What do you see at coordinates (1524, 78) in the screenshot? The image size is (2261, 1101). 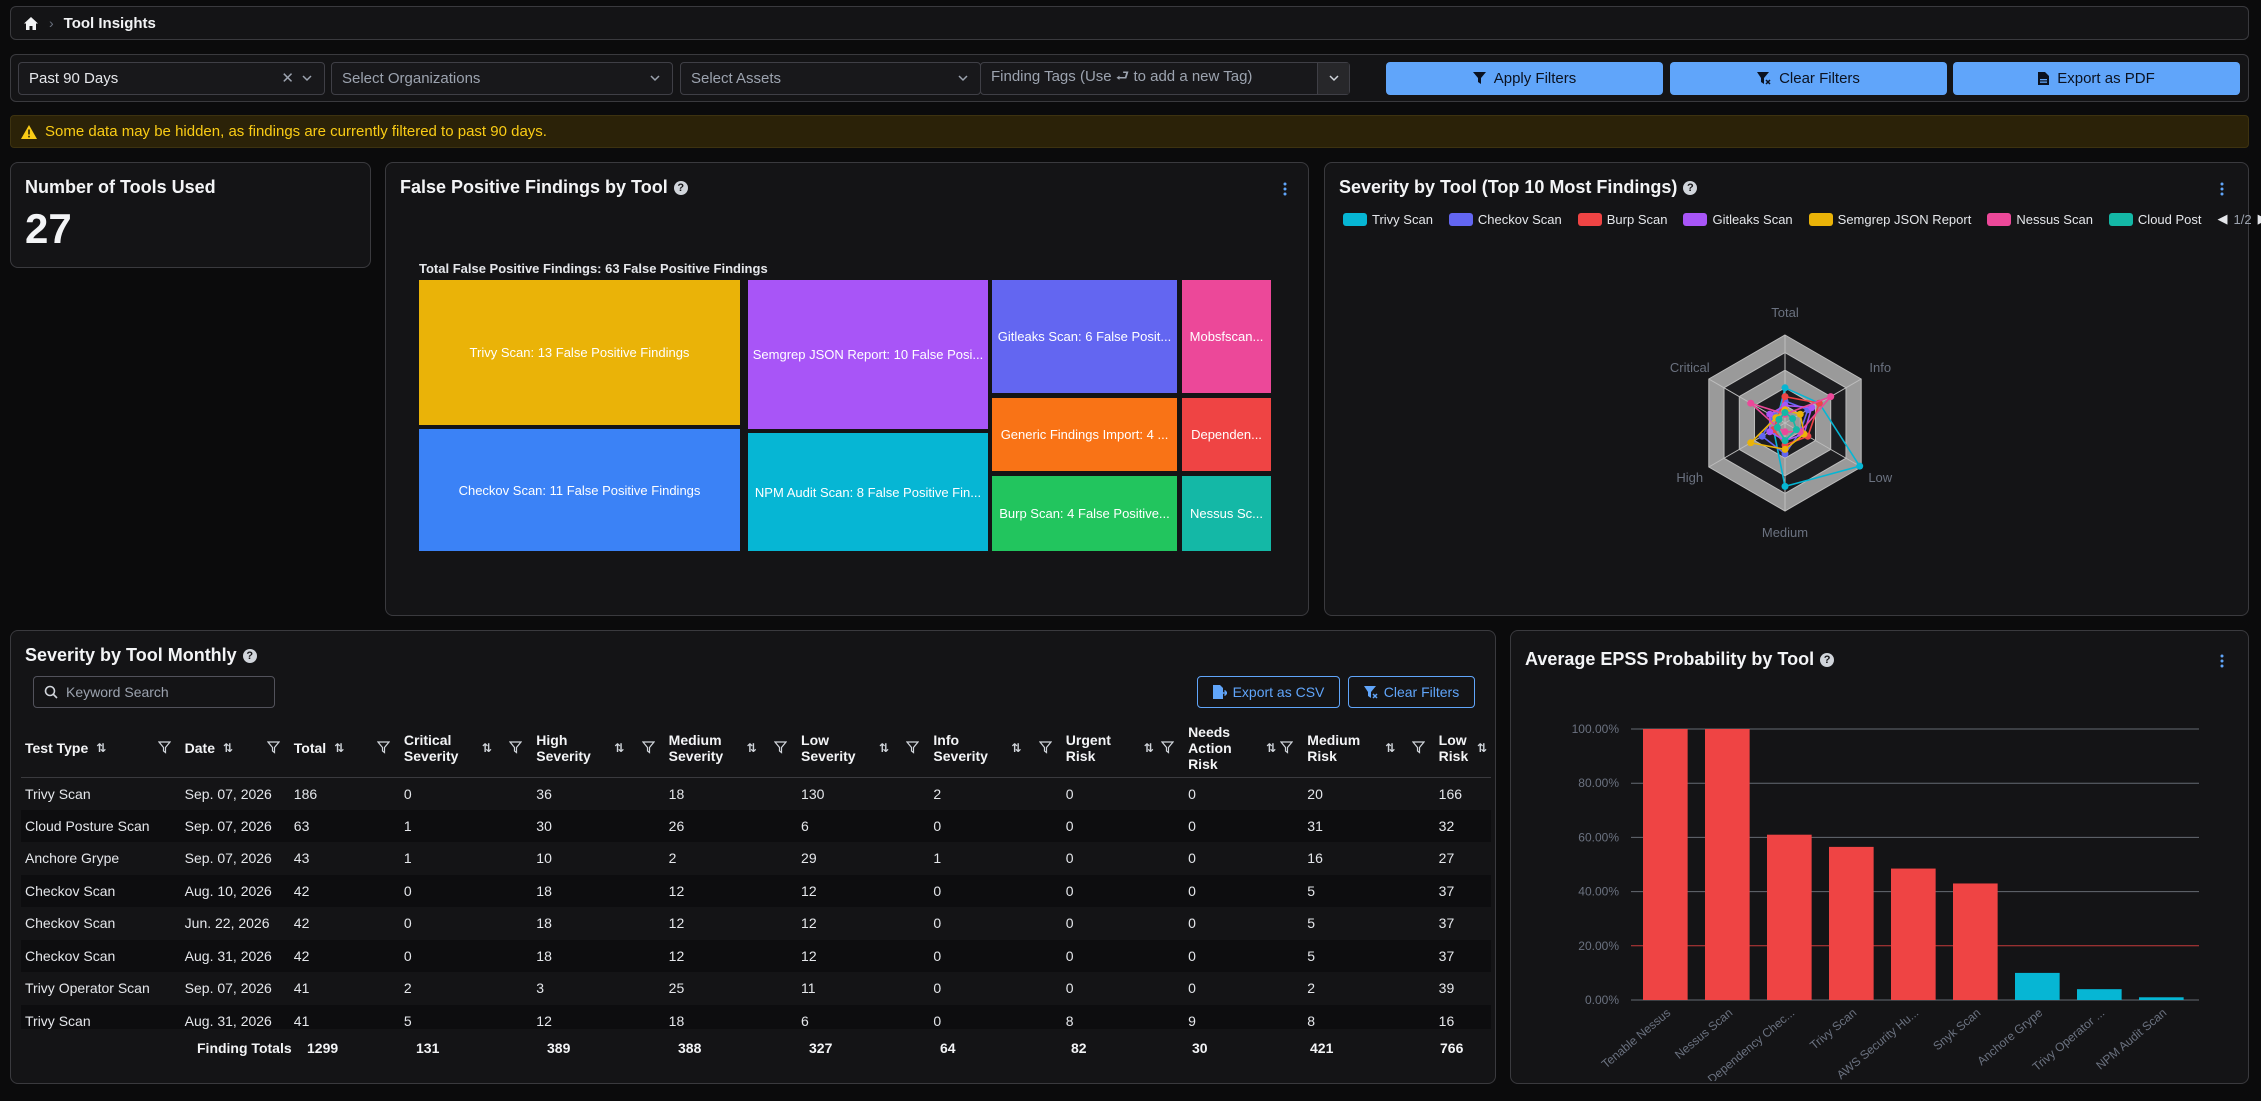 I see `apply-filters-button: Apply Filters` at bounding box center [1524, 78].